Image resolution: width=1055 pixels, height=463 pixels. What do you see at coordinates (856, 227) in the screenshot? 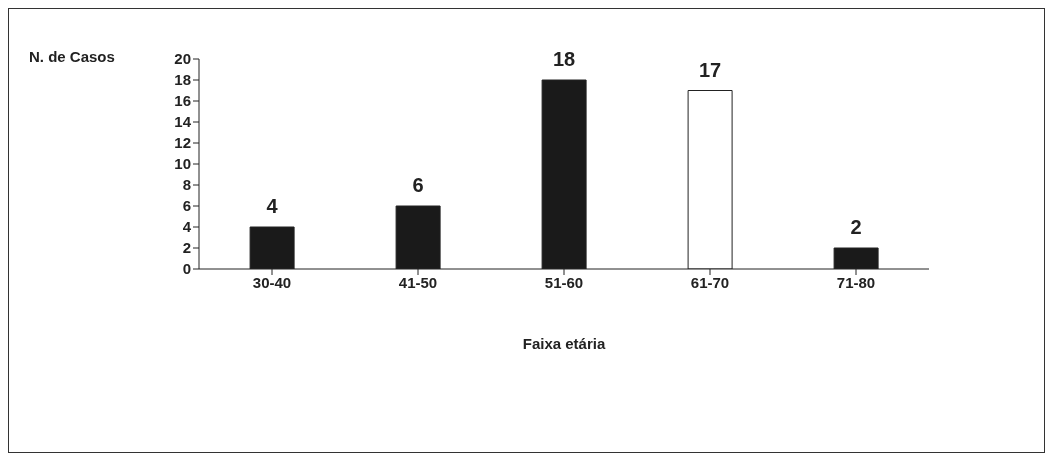
I see `data-label: 2` at bounding box center [856, 227].